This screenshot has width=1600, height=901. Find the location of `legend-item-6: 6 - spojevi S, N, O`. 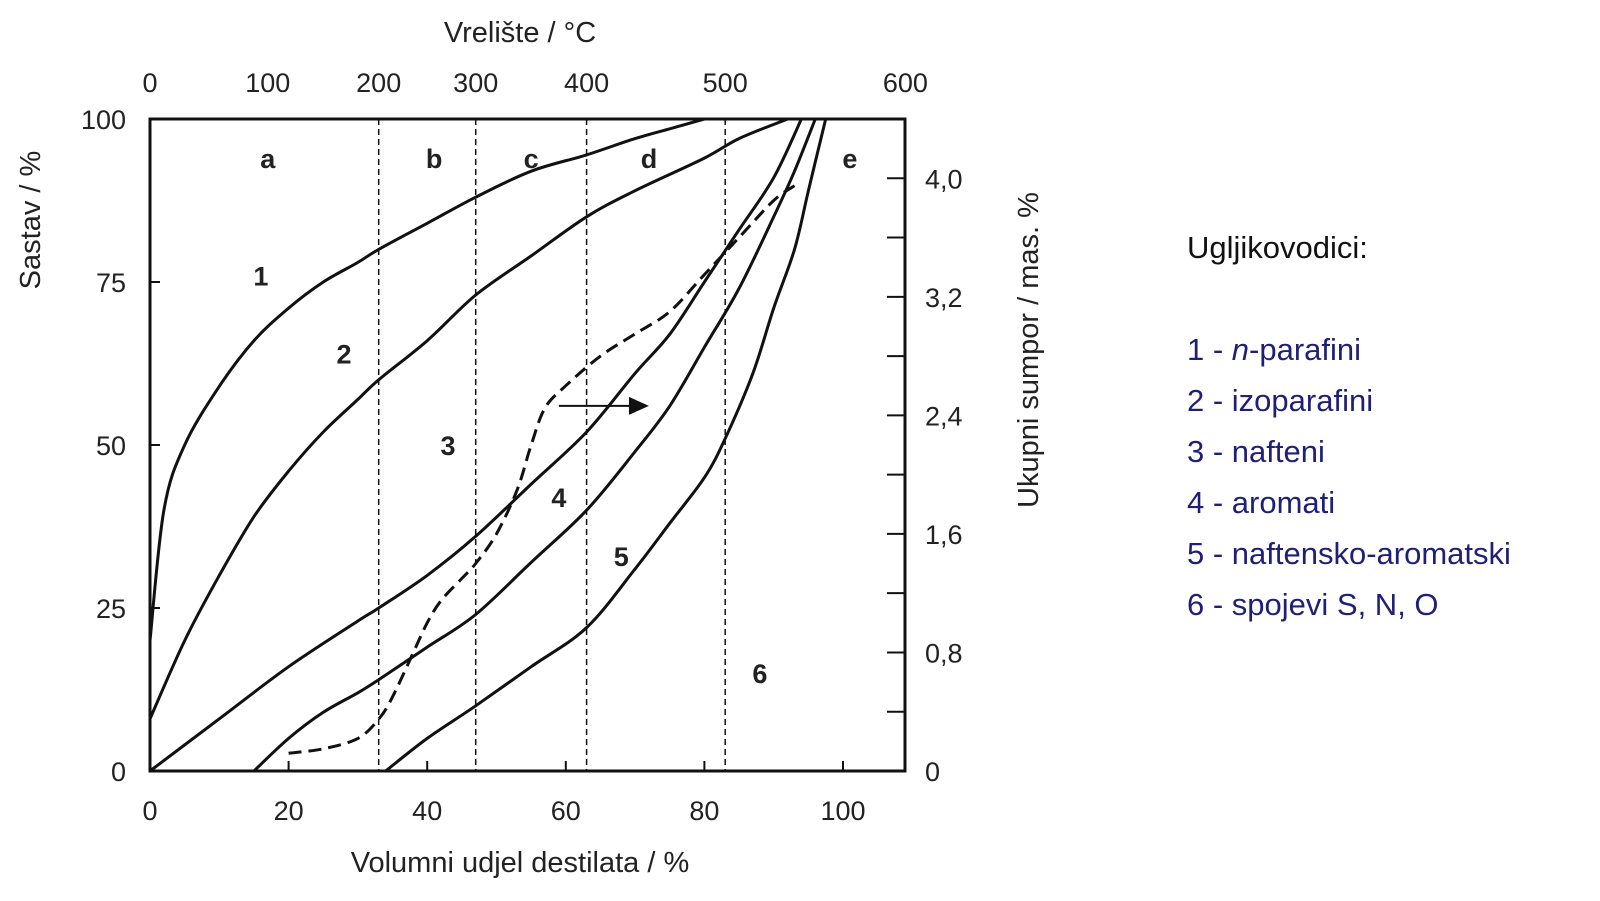

legend-item-6: 6 - spojevi S, N, O is located at coordinates (1349, 604).